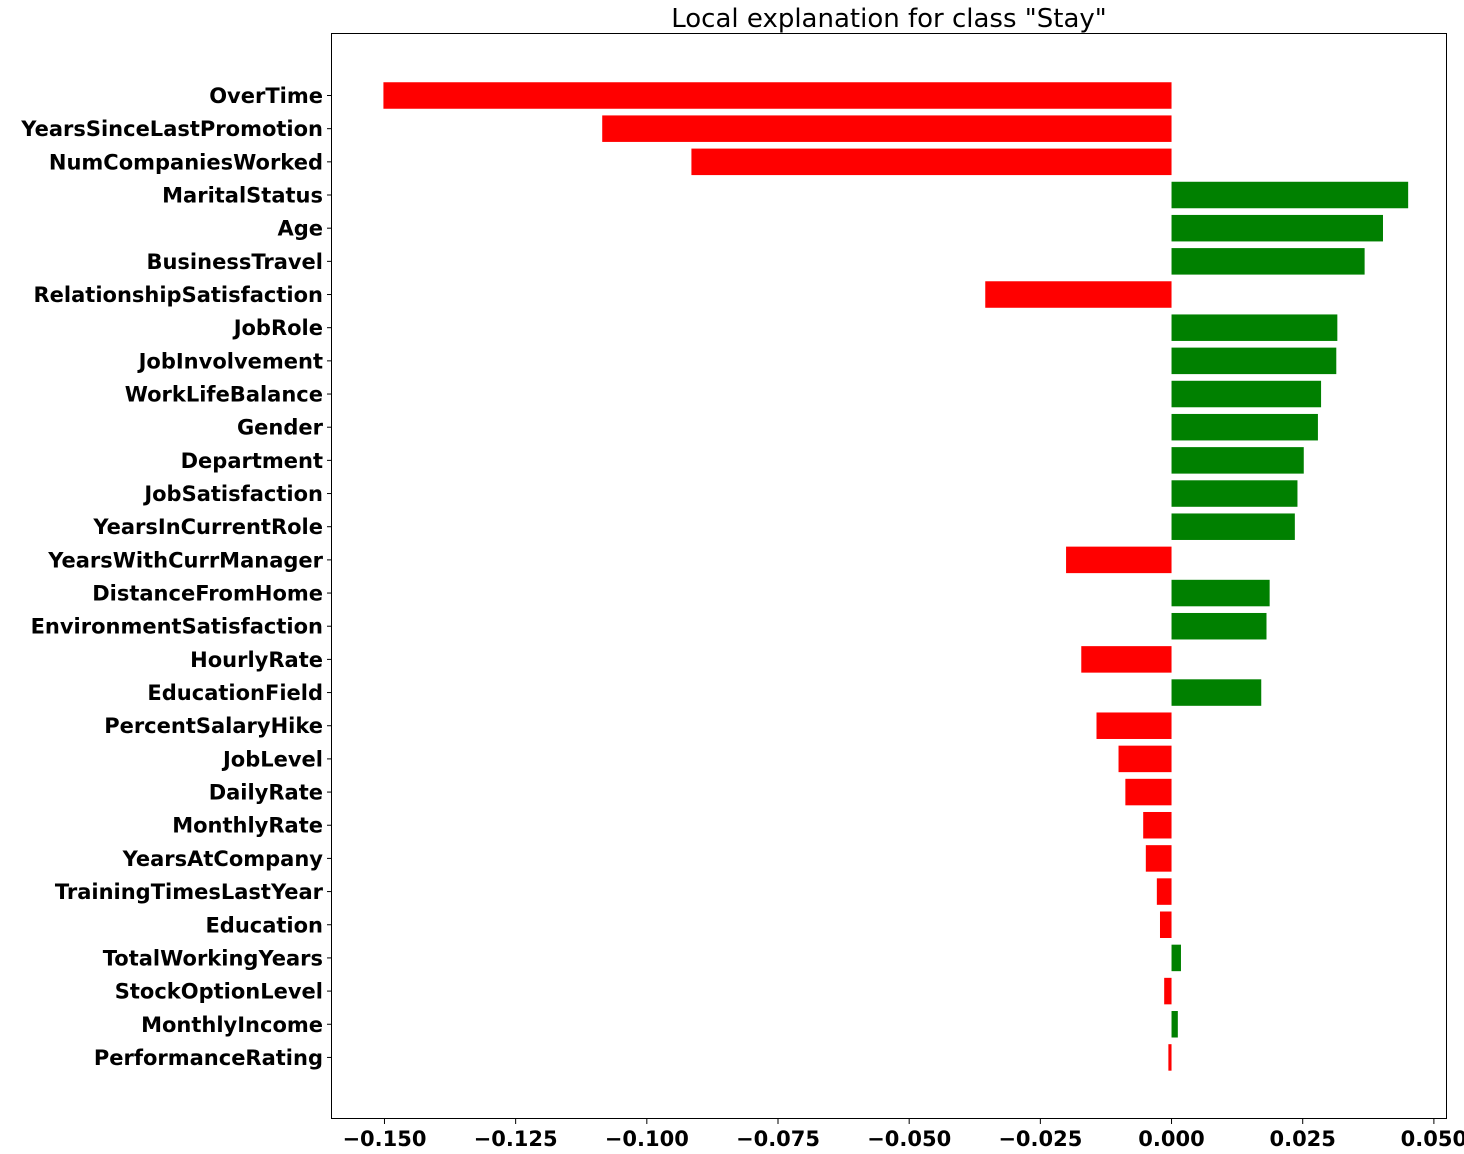  What do you see at coordinates (208, 1058) in the screenshot?
I see `category-label: PerformanceRating` at bounding box center [208, 1058].